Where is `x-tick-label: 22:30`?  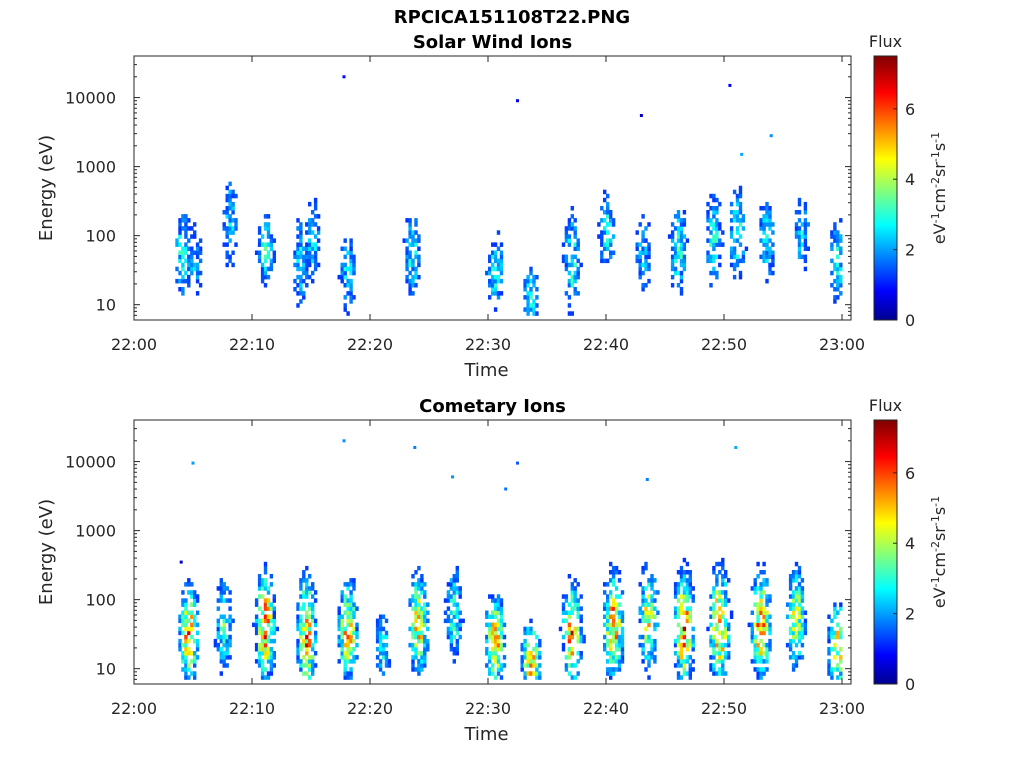
x-tick-label: 22:30 is located at coordinates (488, 708).